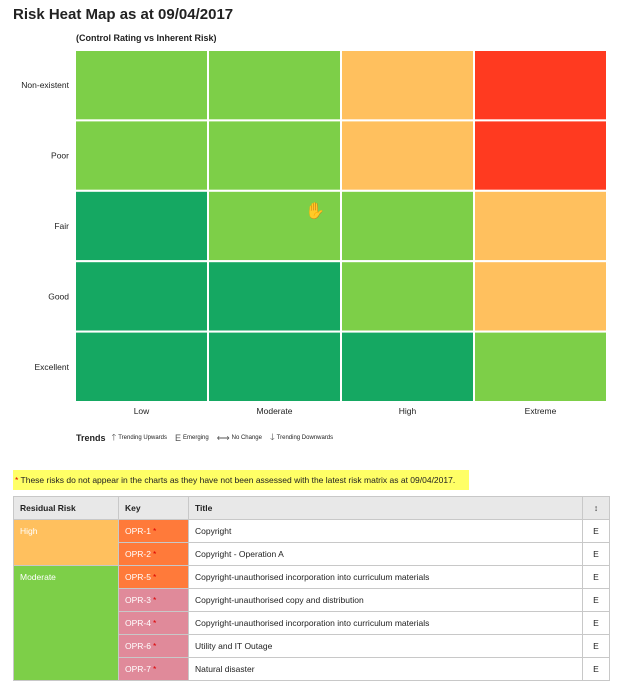 Image resolution: width=639 pixels, height=695 pixels. Describe the element at coordinates (246, 438) in the screenshot. I see `trend-label: No Change` at that location.